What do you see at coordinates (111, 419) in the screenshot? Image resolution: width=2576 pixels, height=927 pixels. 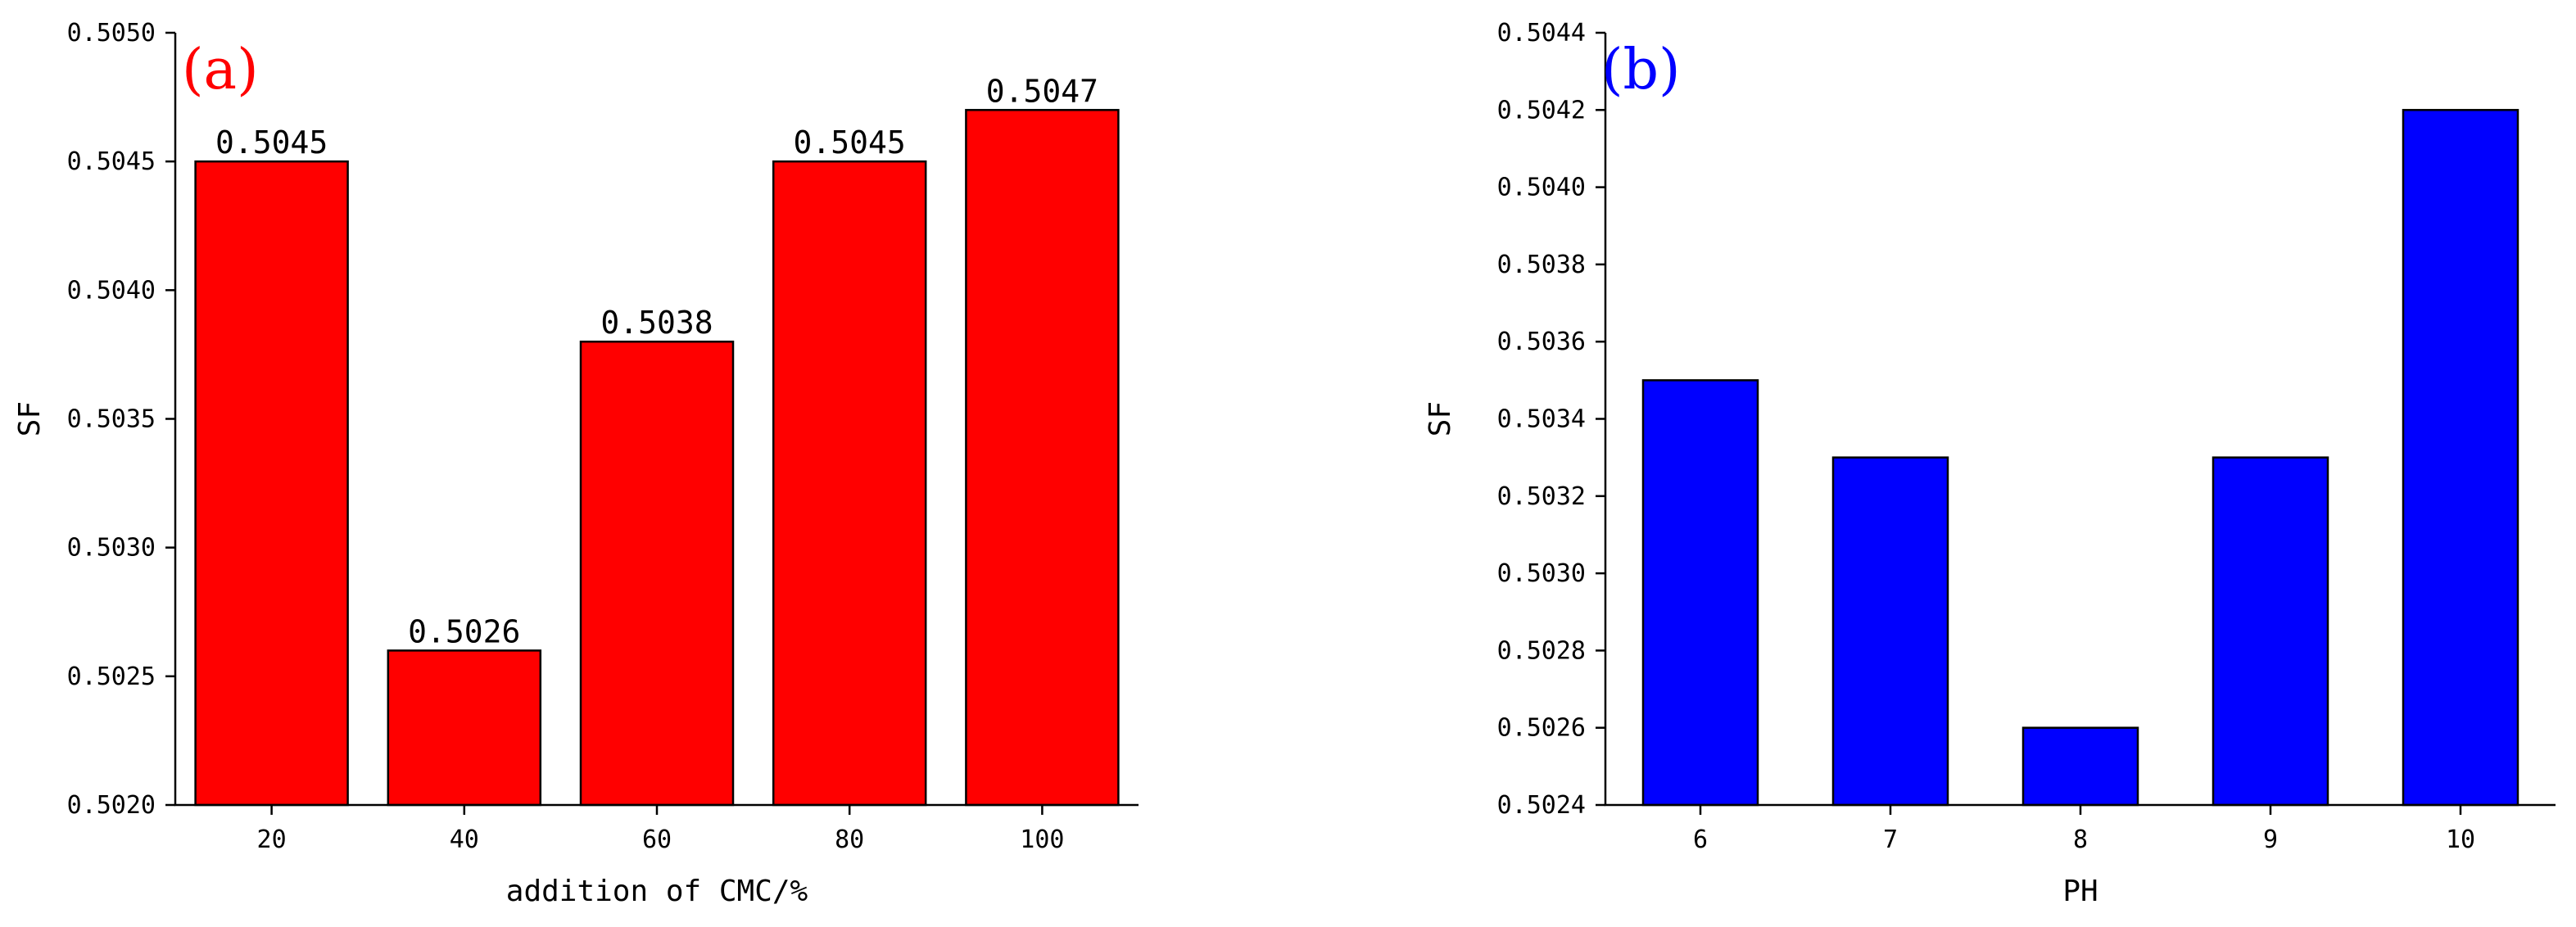 I see `y-tick-label: 0.5035` at bounding box center [111, 419].